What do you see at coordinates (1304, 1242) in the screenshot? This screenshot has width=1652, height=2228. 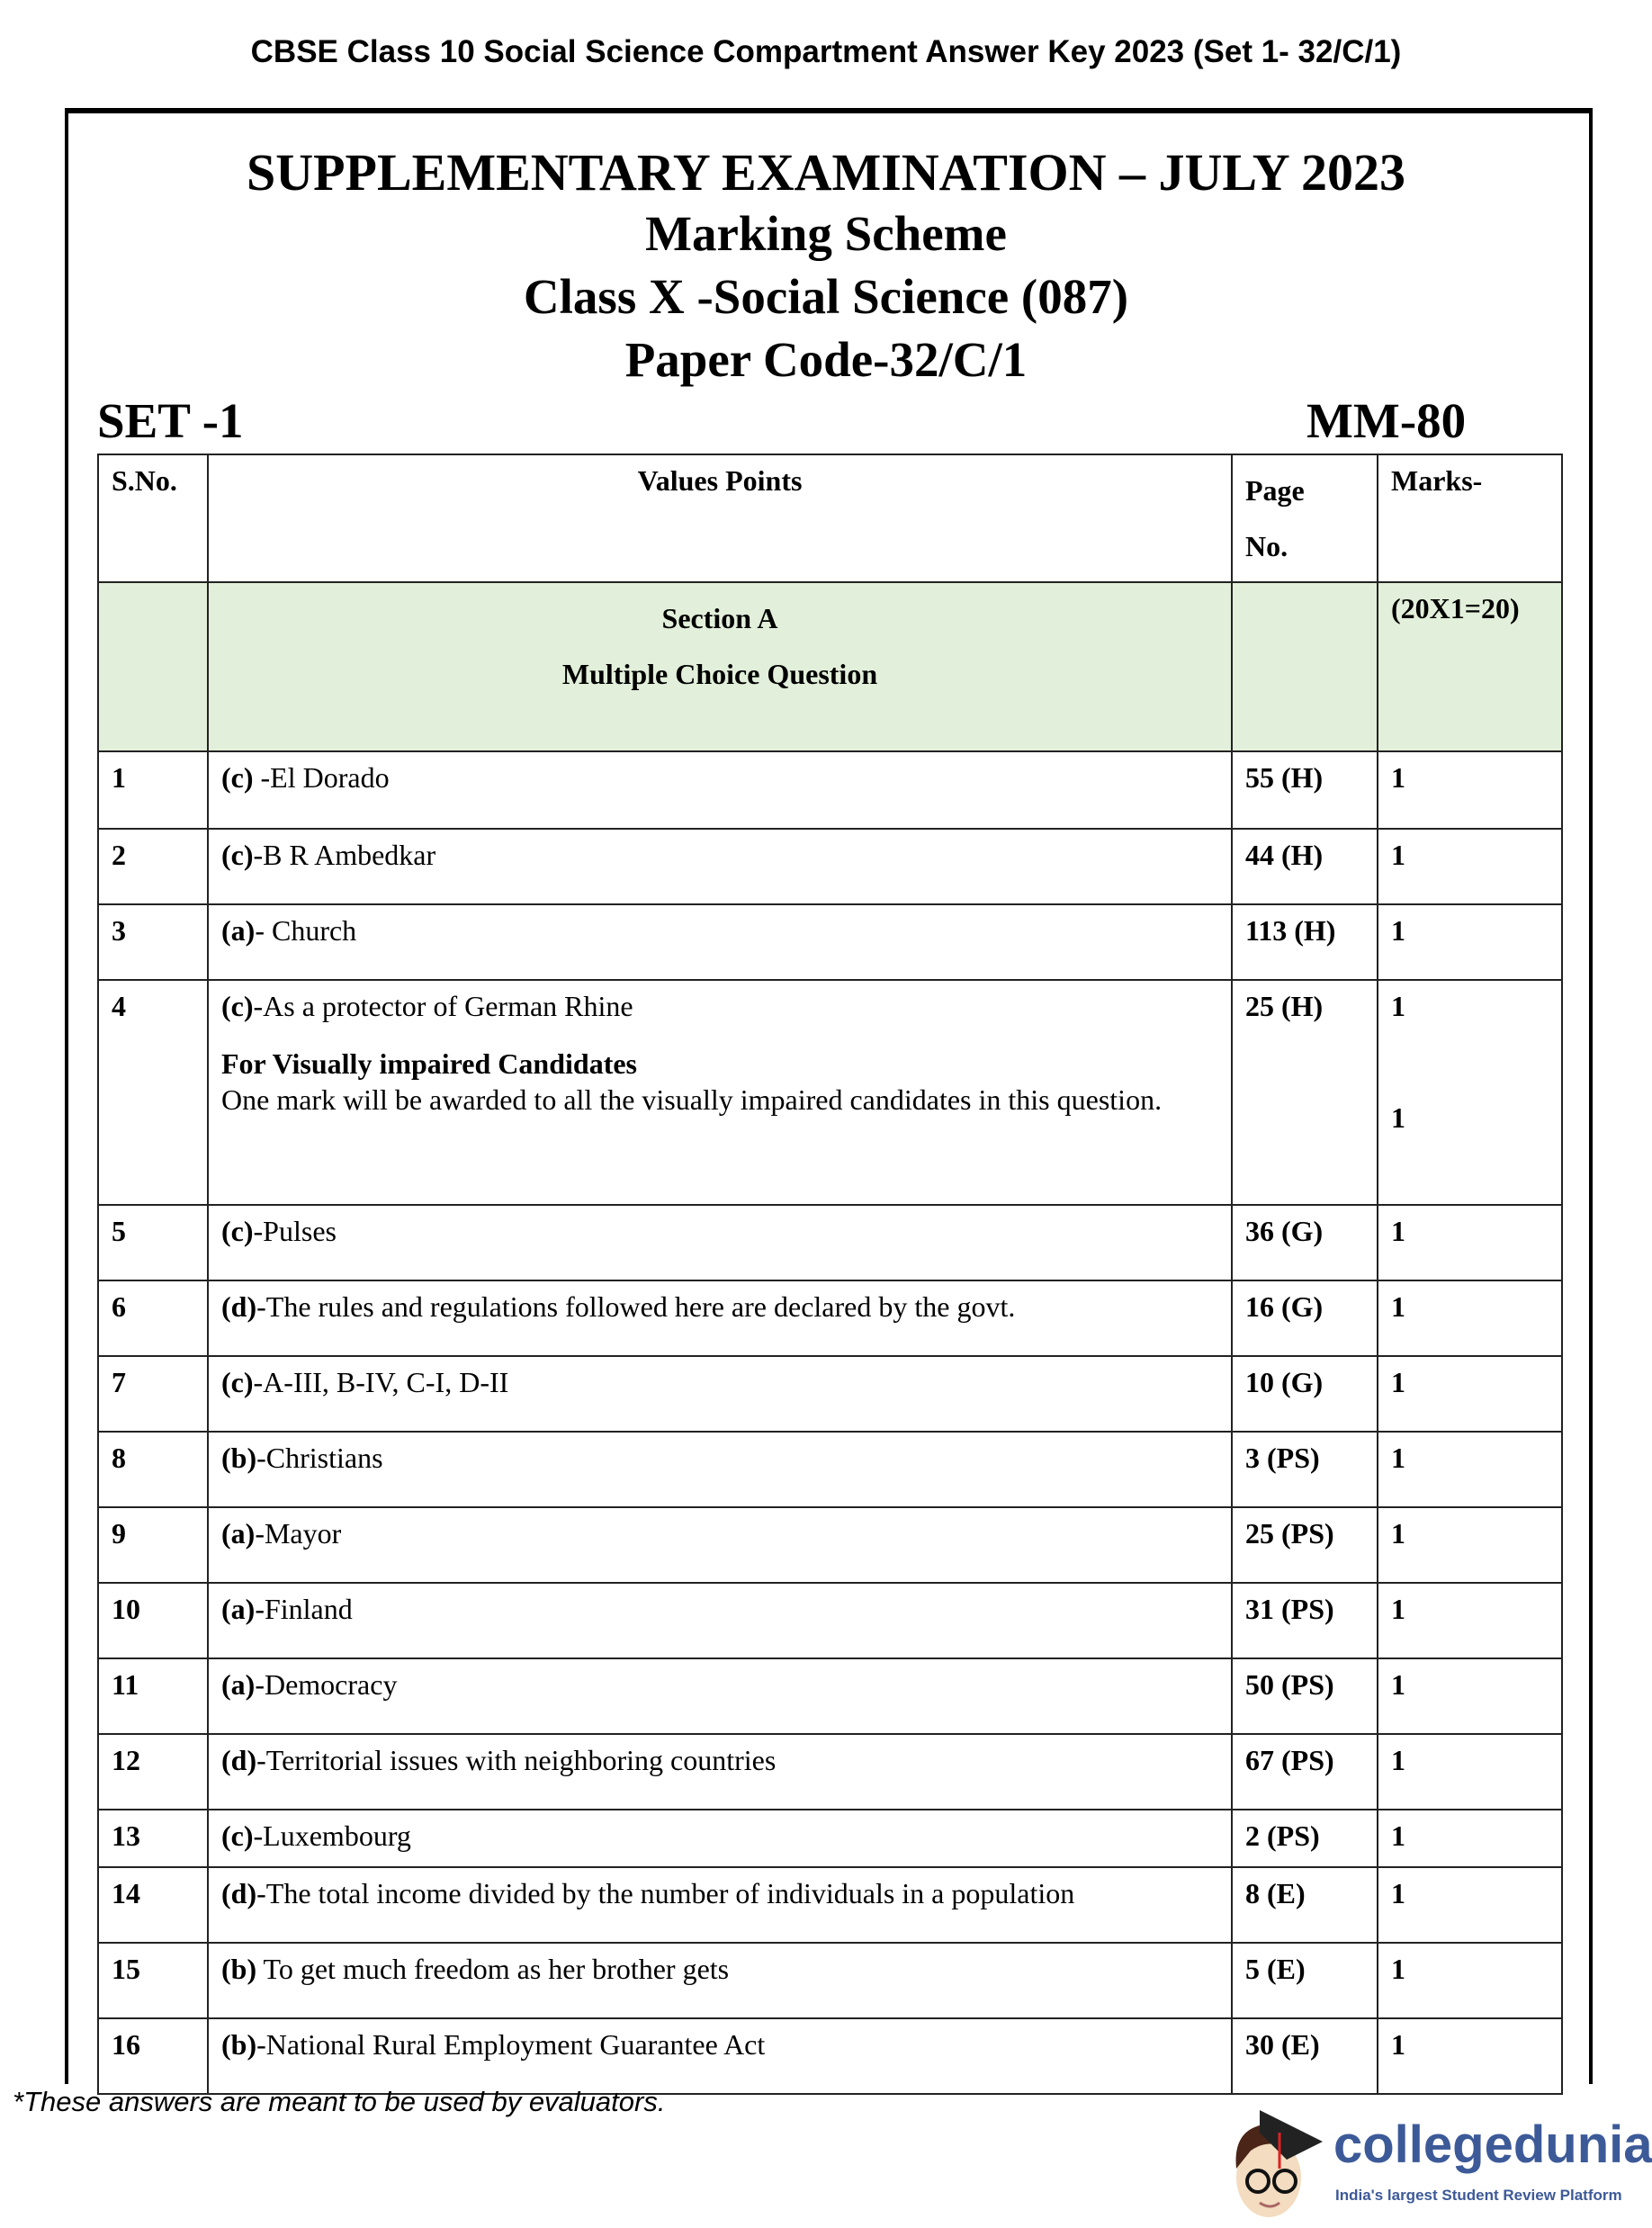 I see `row-page: 36 (G)` at bounding box center [1304, 1242].